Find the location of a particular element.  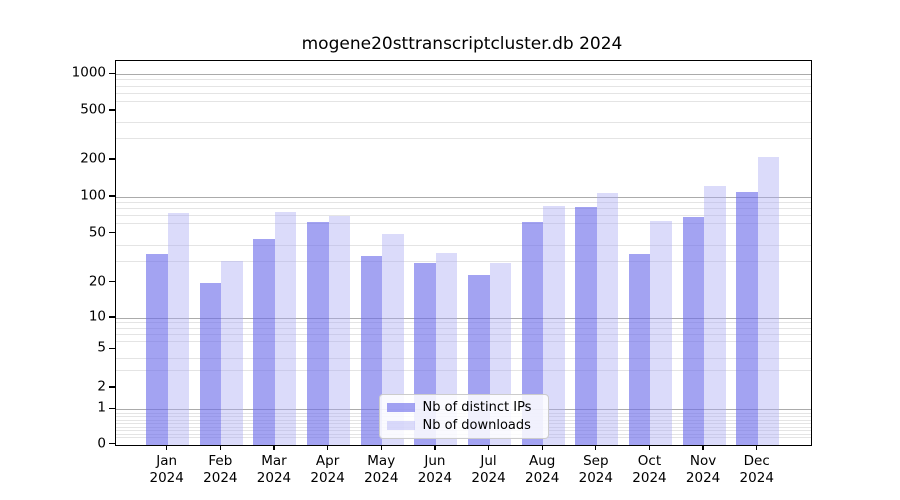

bar-nb-of-downloads-jan is located at coordinates (178, 328).